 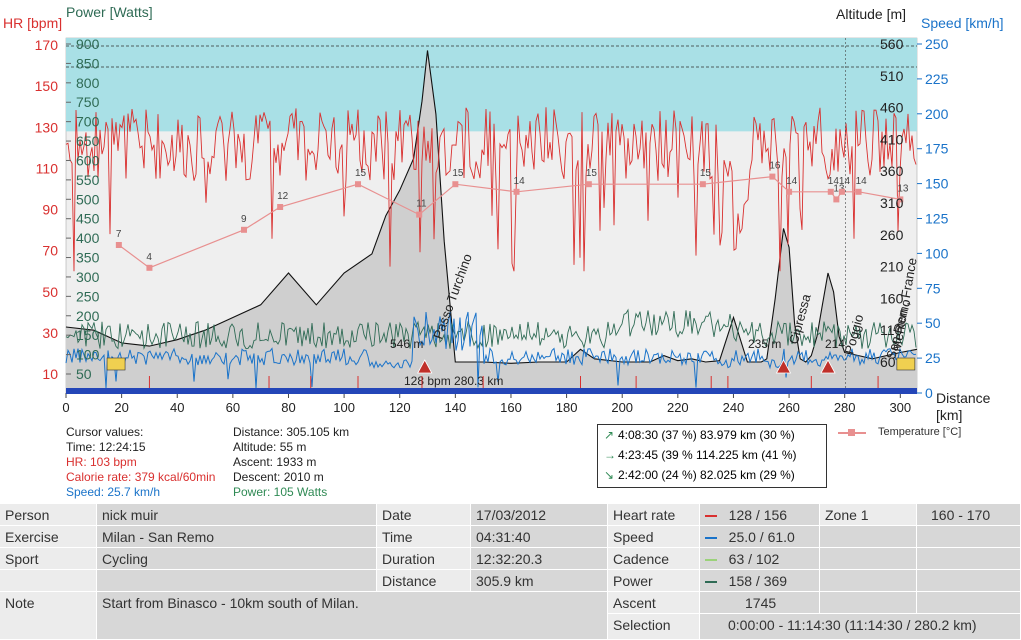 I want to click on heart-rate-value: 128 / 156, so click(x=760, y=515).